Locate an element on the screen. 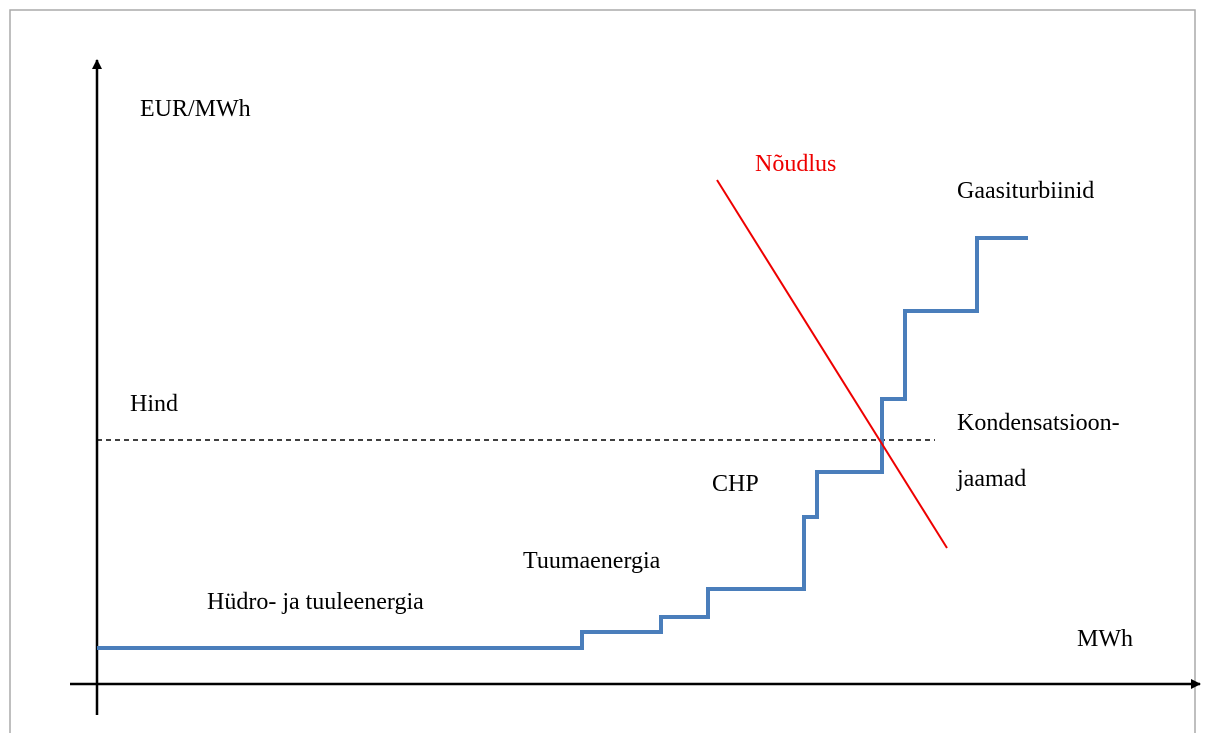 Image resolution: width=1205 pixels, height=738 pixels. segment-label: Kondensatsioon- is located at coordinates (1038, 423).